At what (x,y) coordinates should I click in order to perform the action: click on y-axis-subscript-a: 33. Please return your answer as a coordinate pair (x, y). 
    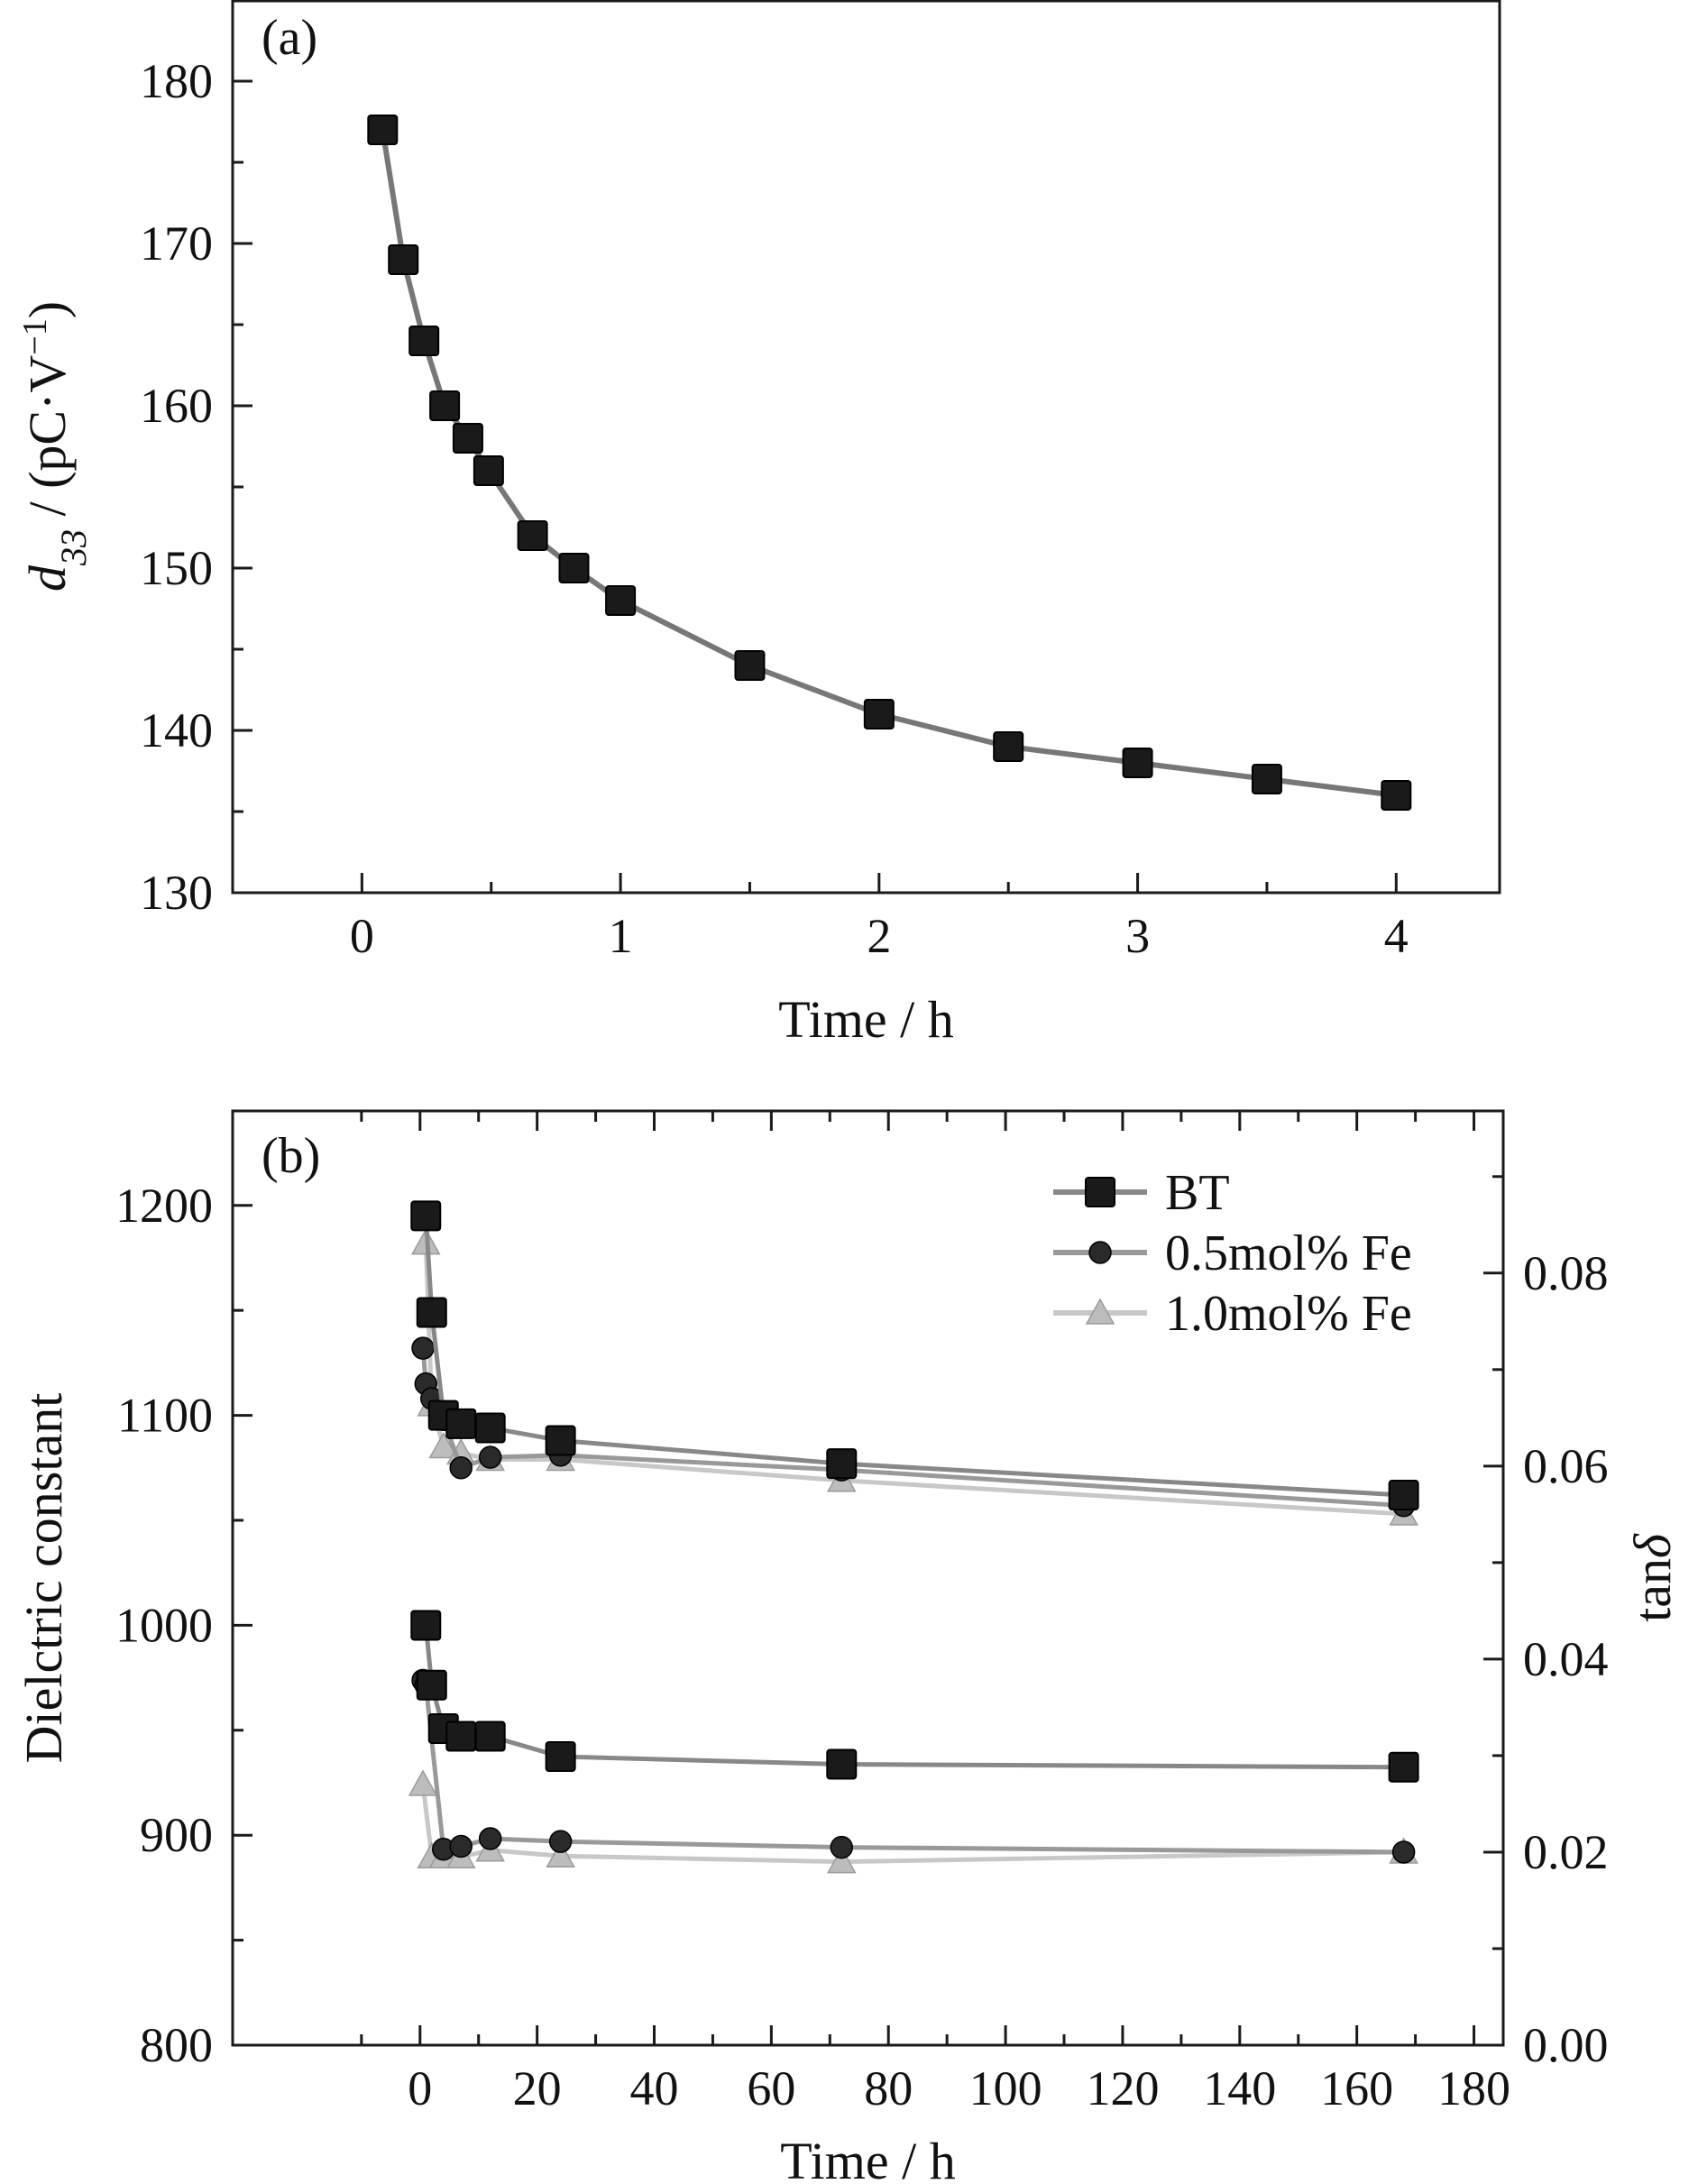
    Looking at the image, I should click on (73, 547).